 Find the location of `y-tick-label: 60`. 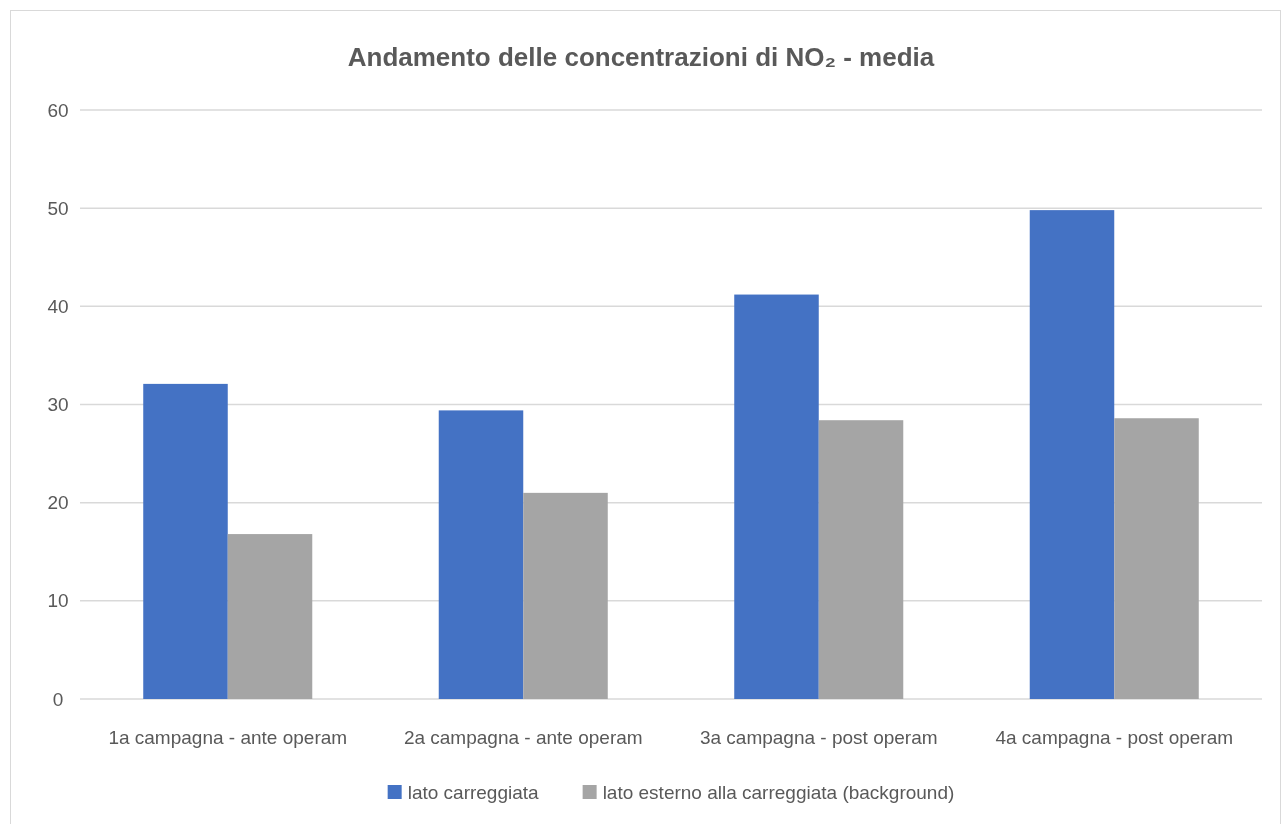

y-tick-label: 60 is located at coordinates (58, 110).